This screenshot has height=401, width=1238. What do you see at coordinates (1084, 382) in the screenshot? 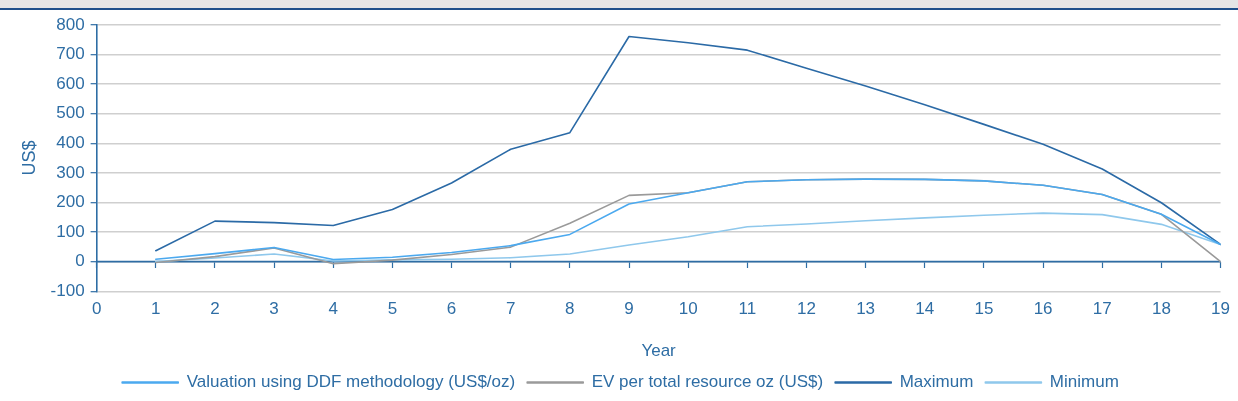
I see `legend-label: Minimum` at bounding box center [1084, 382].